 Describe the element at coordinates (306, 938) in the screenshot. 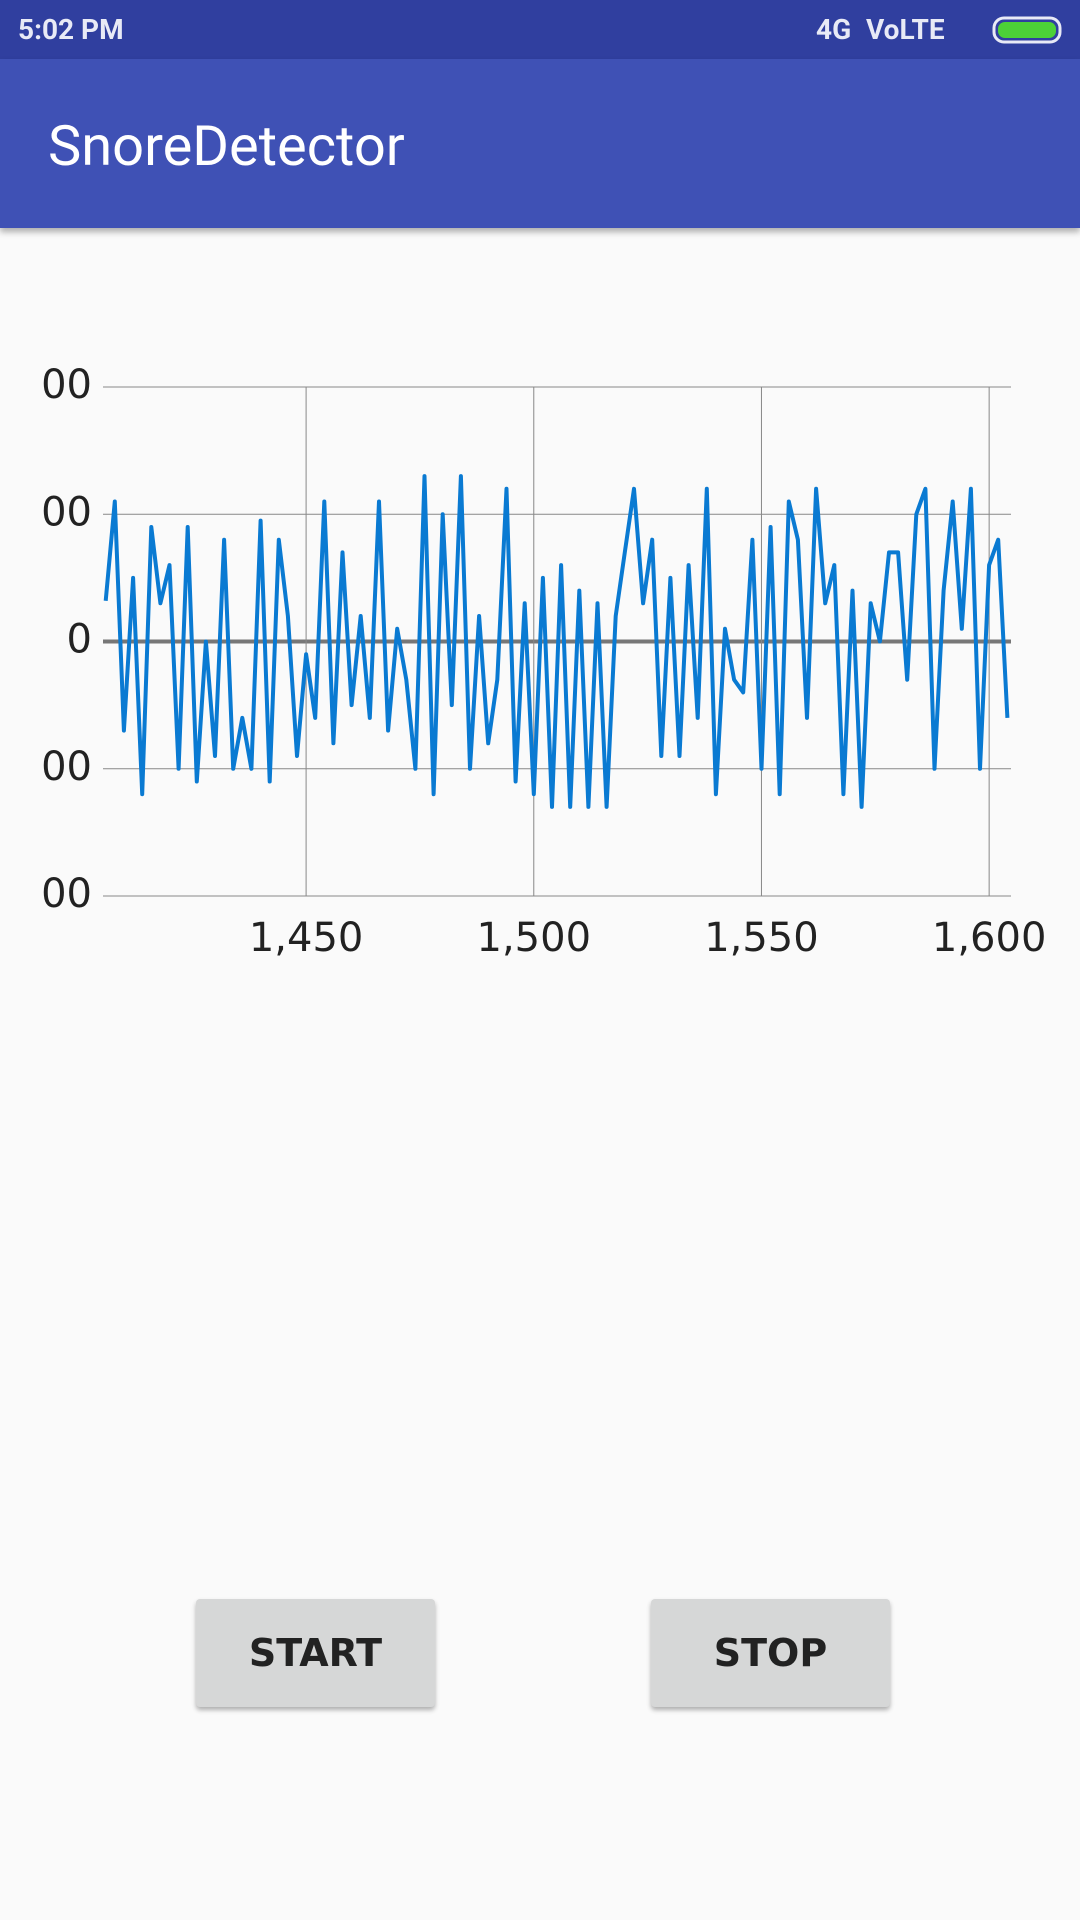

I see `x-tick-label: 1,450` at that location.